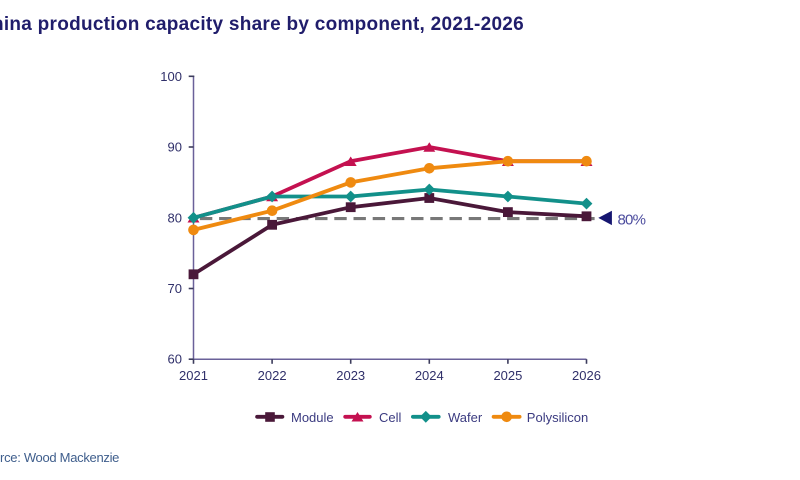  Describe the element at coordinates (272, 375) in the screenshot. I see `svg-text: 2022` at that location.